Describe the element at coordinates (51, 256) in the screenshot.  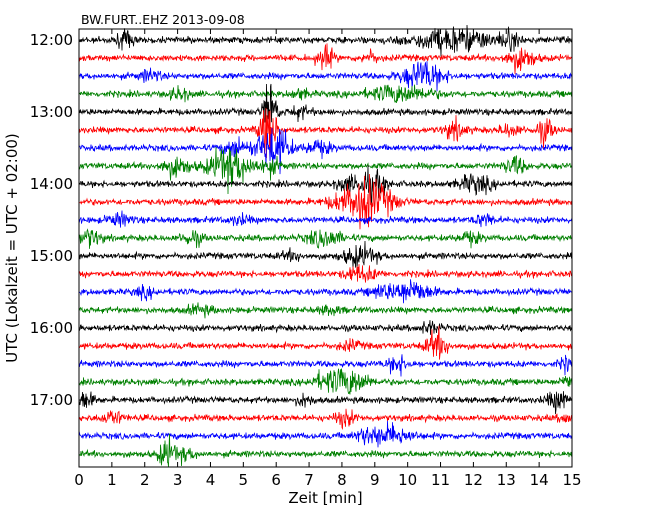
I see `y-tick-label: 15:00` at that location.